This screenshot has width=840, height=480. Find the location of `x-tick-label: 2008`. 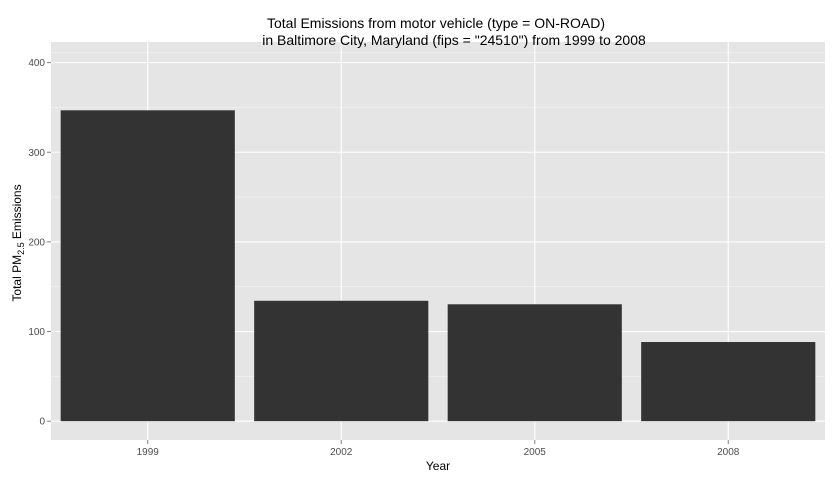

x-tick-label: 2008 is located at coordinates (728, 452).